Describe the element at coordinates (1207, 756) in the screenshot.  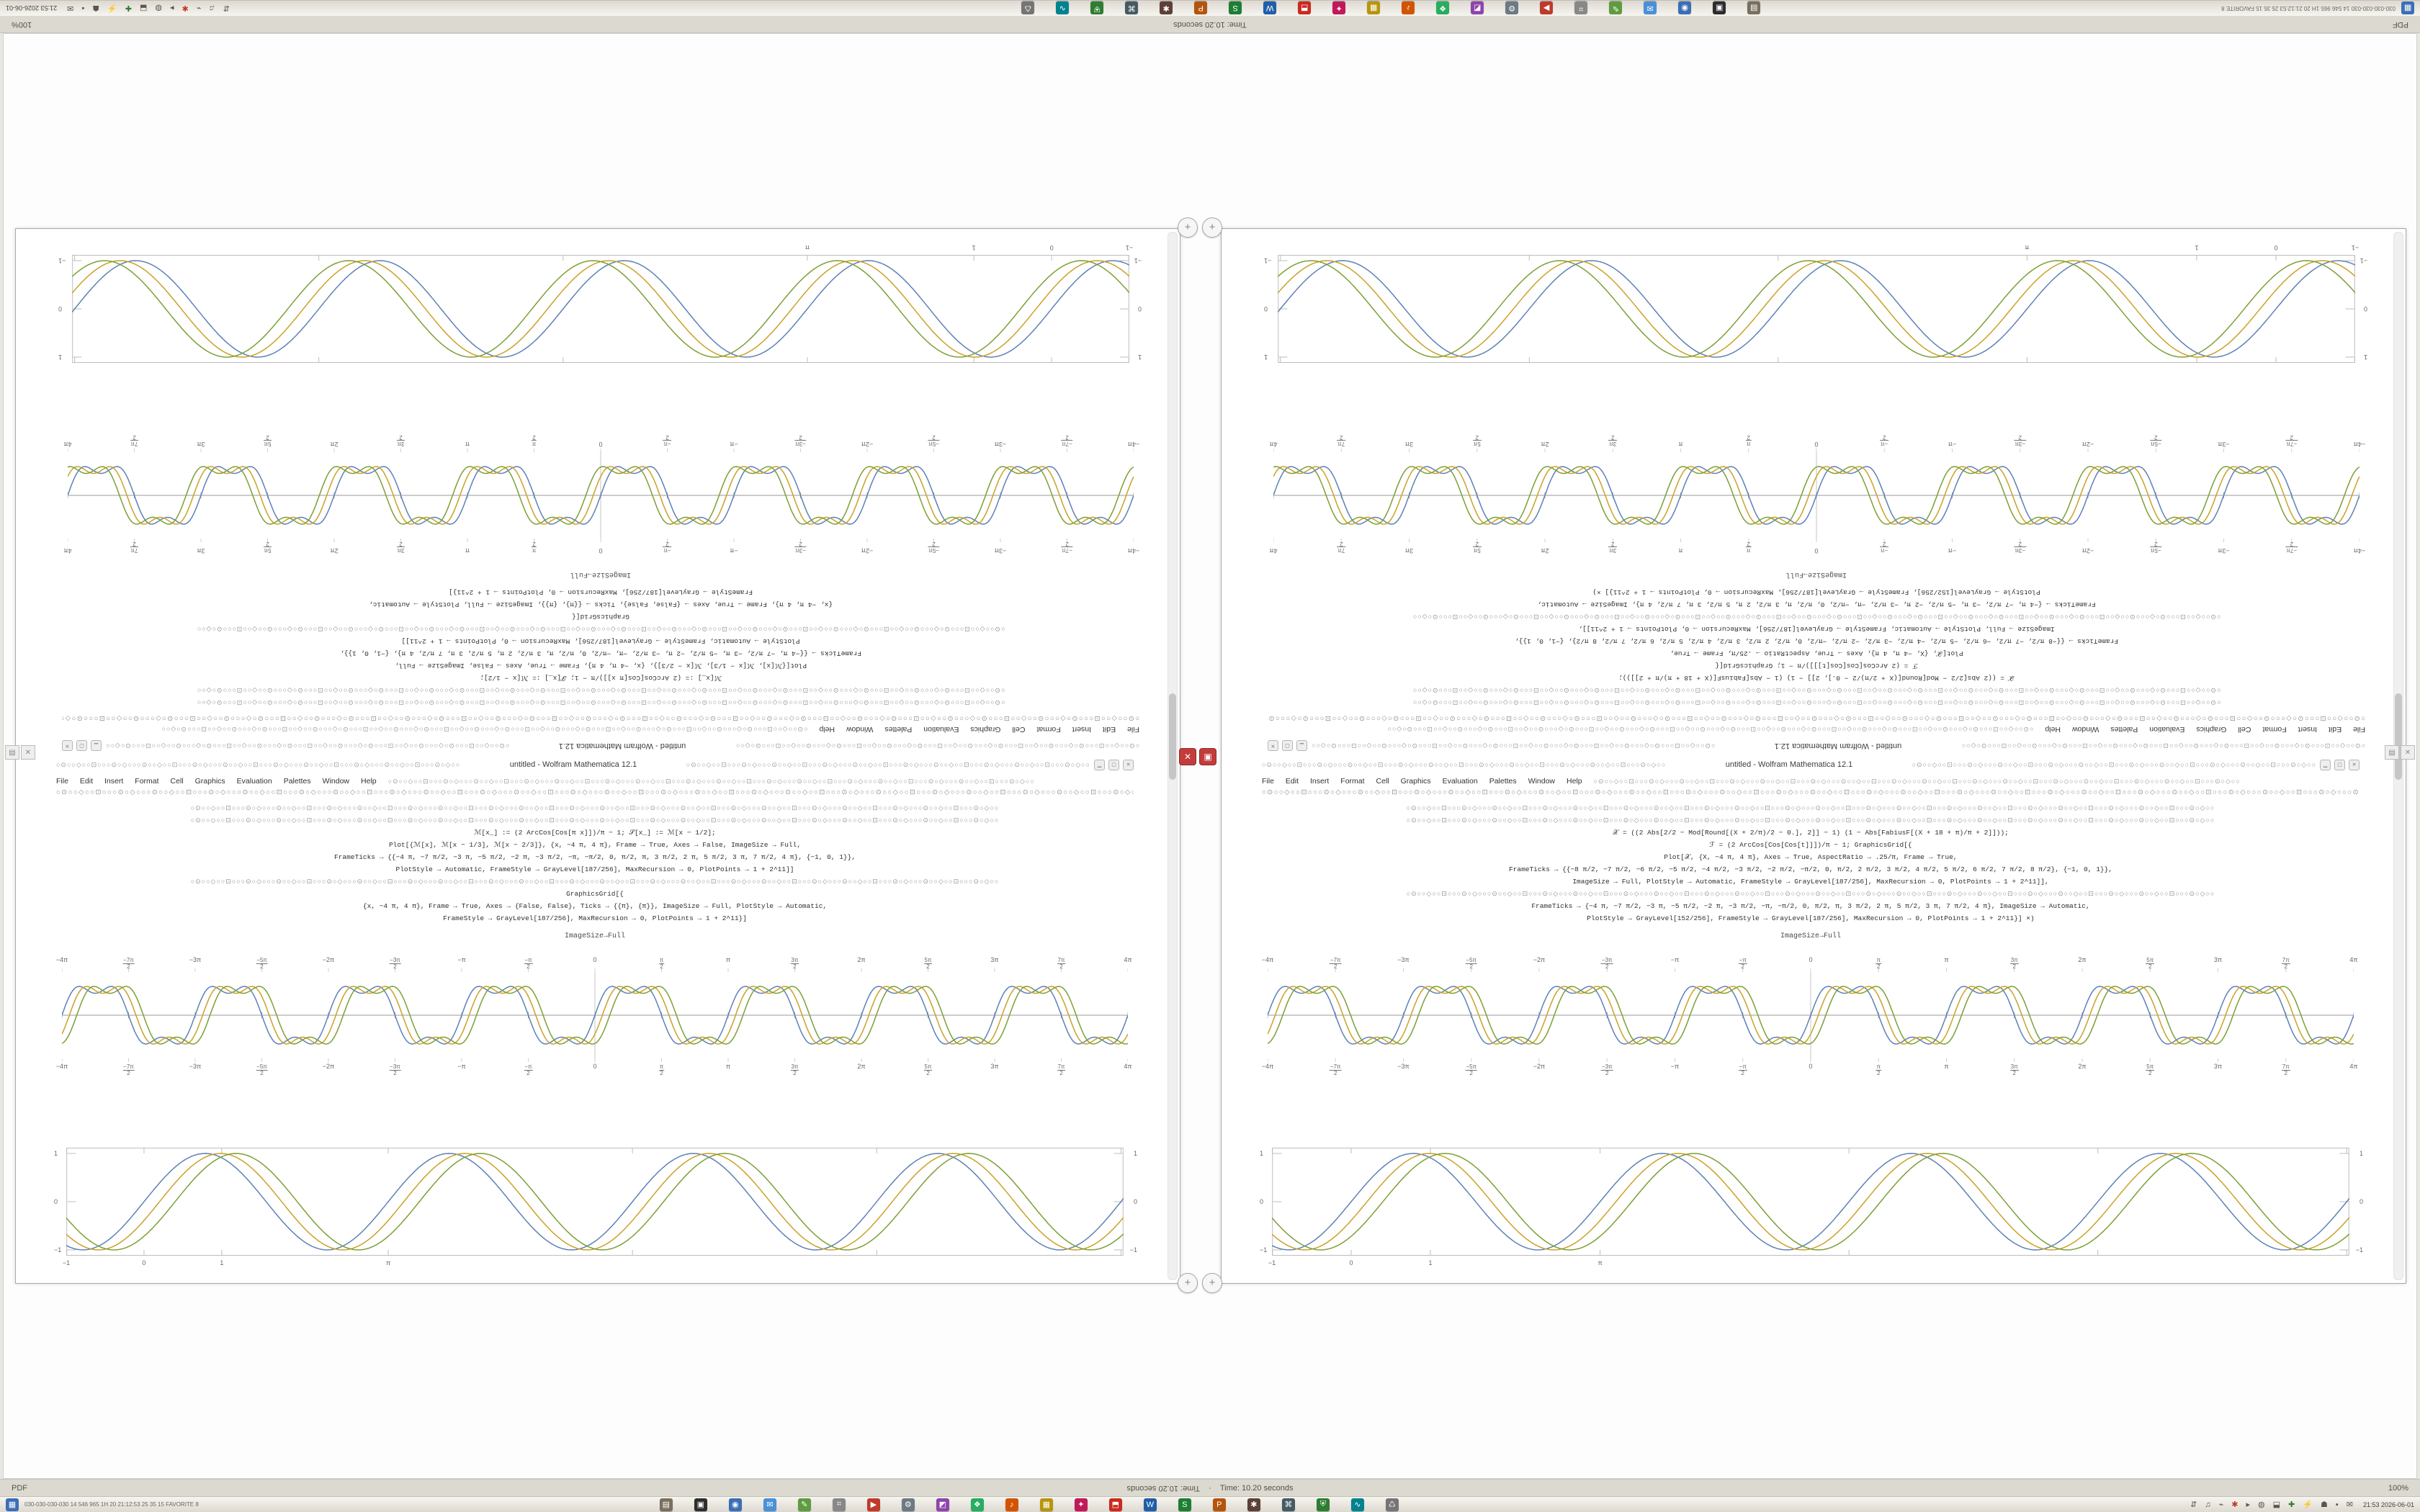
I see `stop-kernel-icon: ▣` at that location.